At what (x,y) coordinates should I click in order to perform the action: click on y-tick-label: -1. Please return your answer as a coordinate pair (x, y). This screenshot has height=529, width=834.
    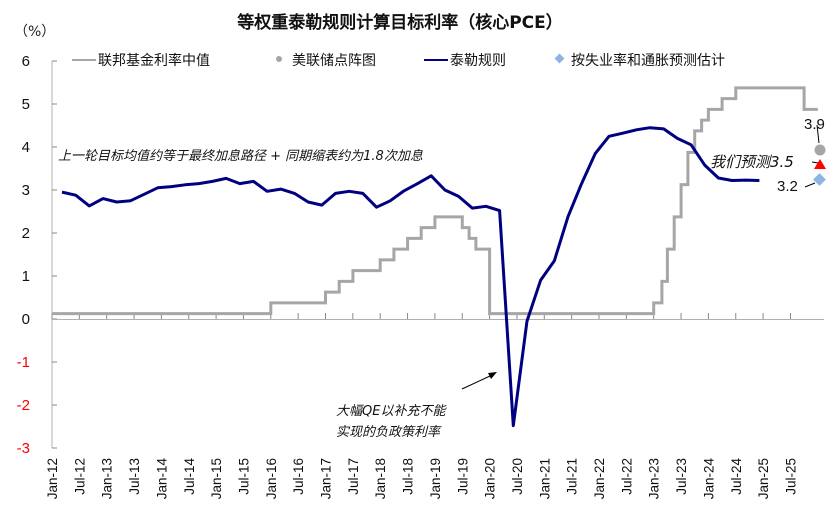
    Looking at the image, I should click on (23, 362).